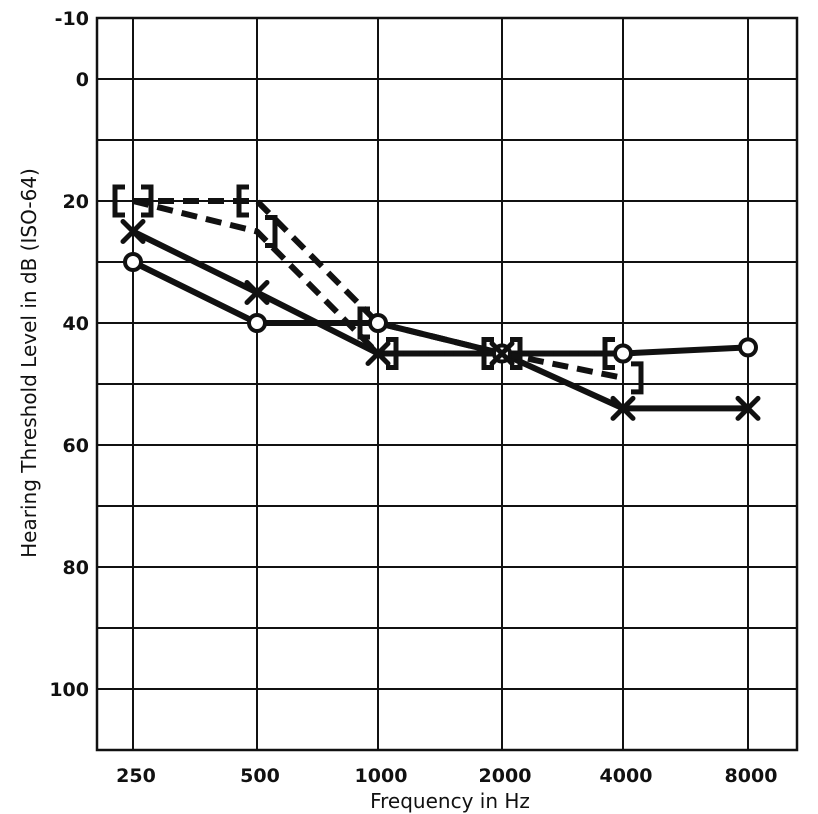  I want to click on y-tick-label: 60, so click(76, 446).